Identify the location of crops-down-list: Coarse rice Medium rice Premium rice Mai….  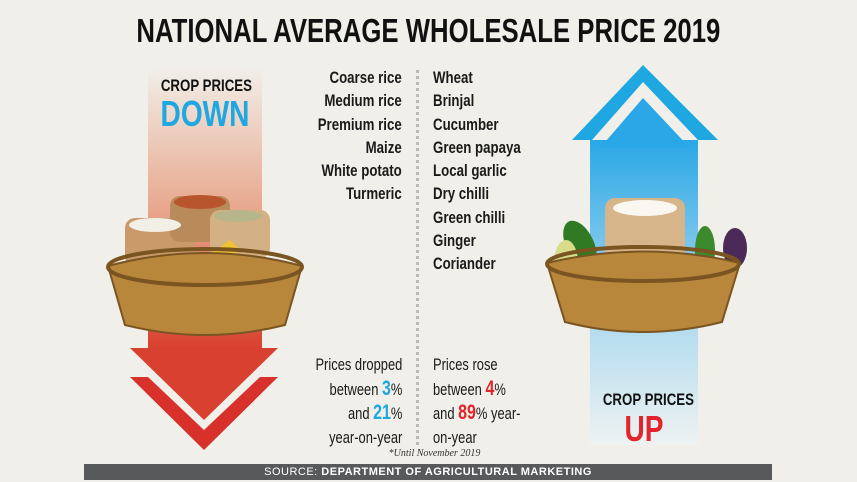
(348, 136).